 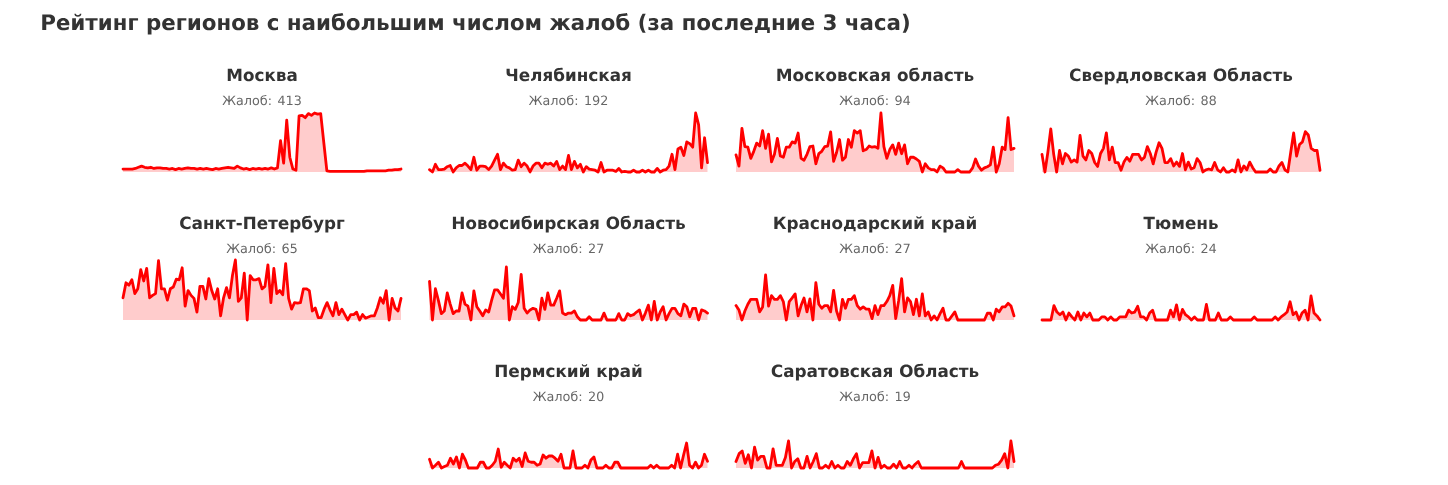 I want to click on chart-title: Челябинская, so click(x=568, y=74).